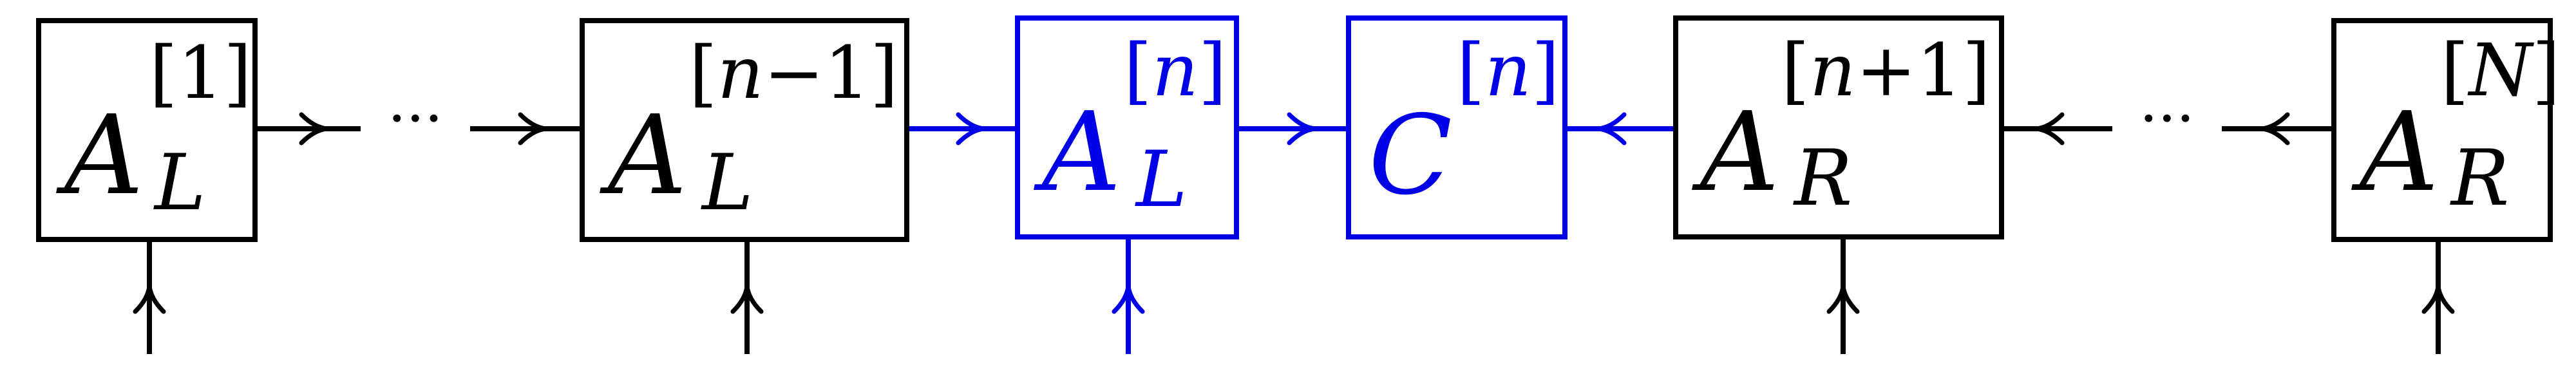 This screenshot has width=2576, height=374. I want to click on tensor-label-2: A L [n−1], so click(749, 130).